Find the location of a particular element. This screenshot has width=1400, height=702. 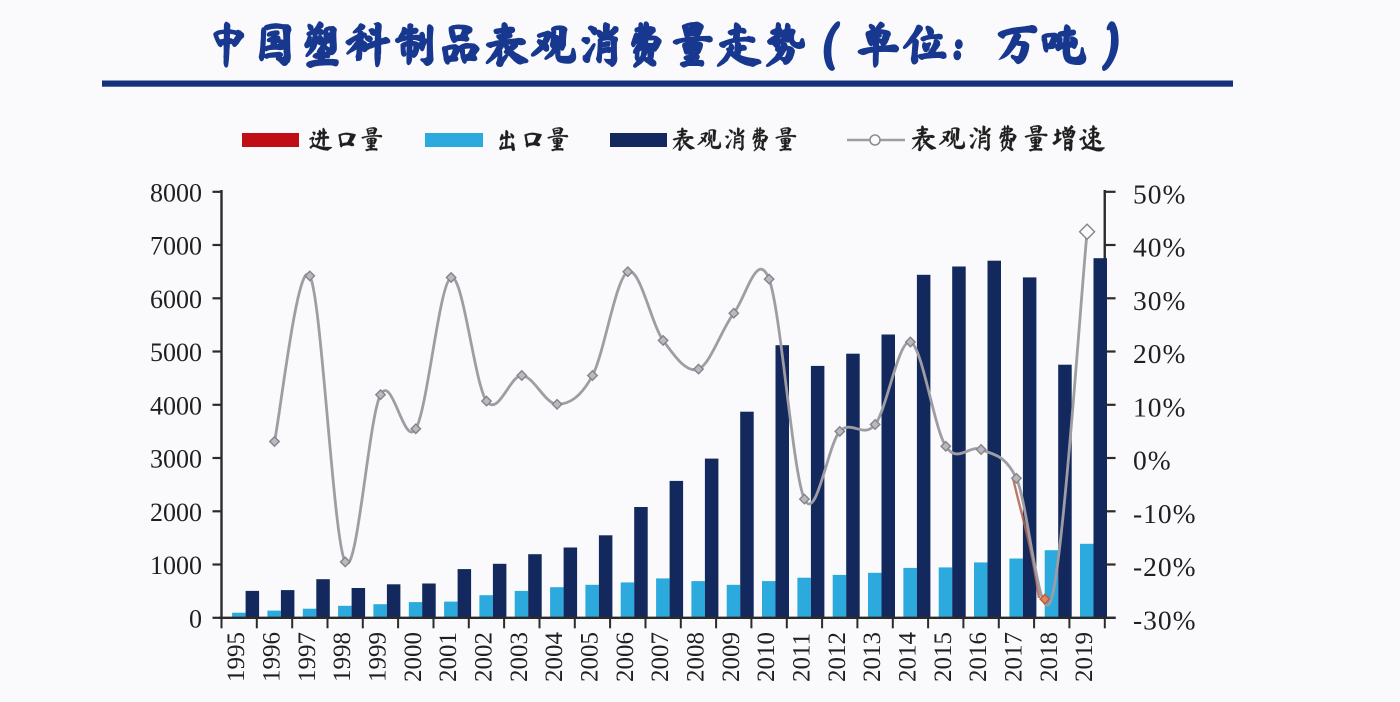

svg-text: 7000 is located at coordinates (176, 246).